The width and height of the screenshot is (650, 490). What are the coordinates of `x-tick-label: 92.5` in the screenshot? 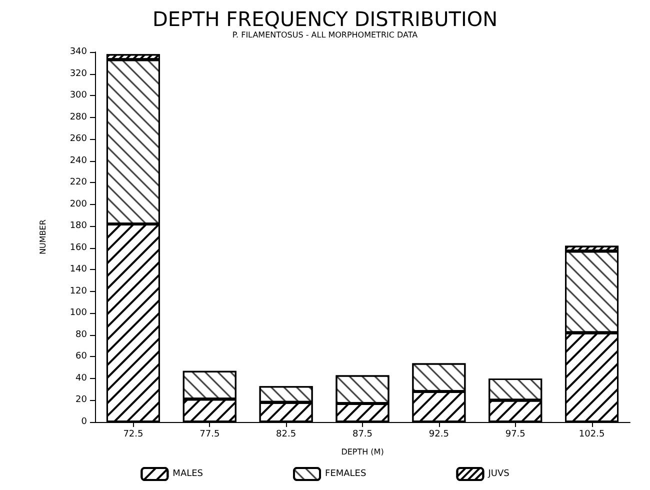 It's located at (438, 435).